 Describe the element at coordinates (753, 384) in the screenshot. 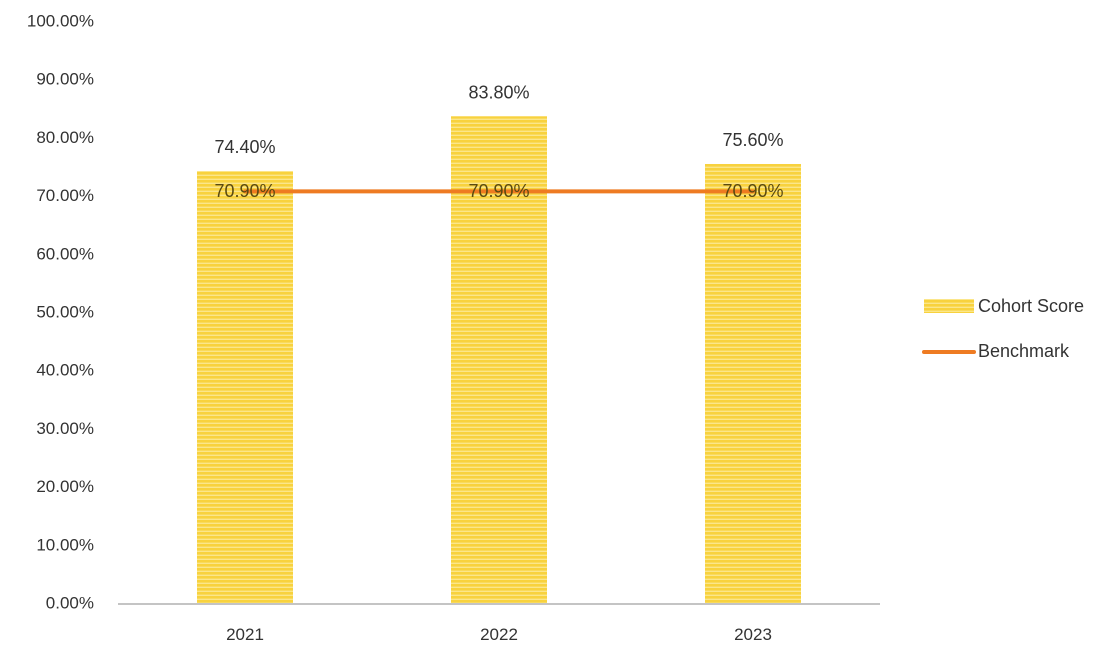

I see `bar-2023` at that location.